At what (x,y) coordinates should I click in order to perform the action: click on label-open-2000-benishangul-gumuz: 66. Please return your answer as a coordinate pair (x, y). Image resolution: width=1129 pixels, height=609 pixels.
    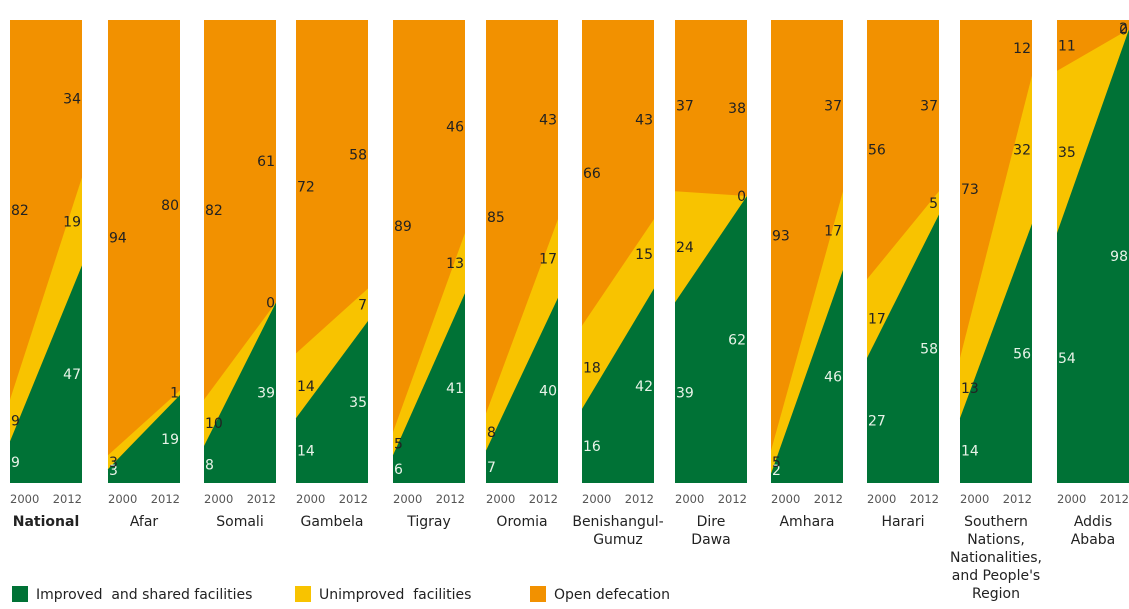
    Looking at the image, I should click on (592, 174).